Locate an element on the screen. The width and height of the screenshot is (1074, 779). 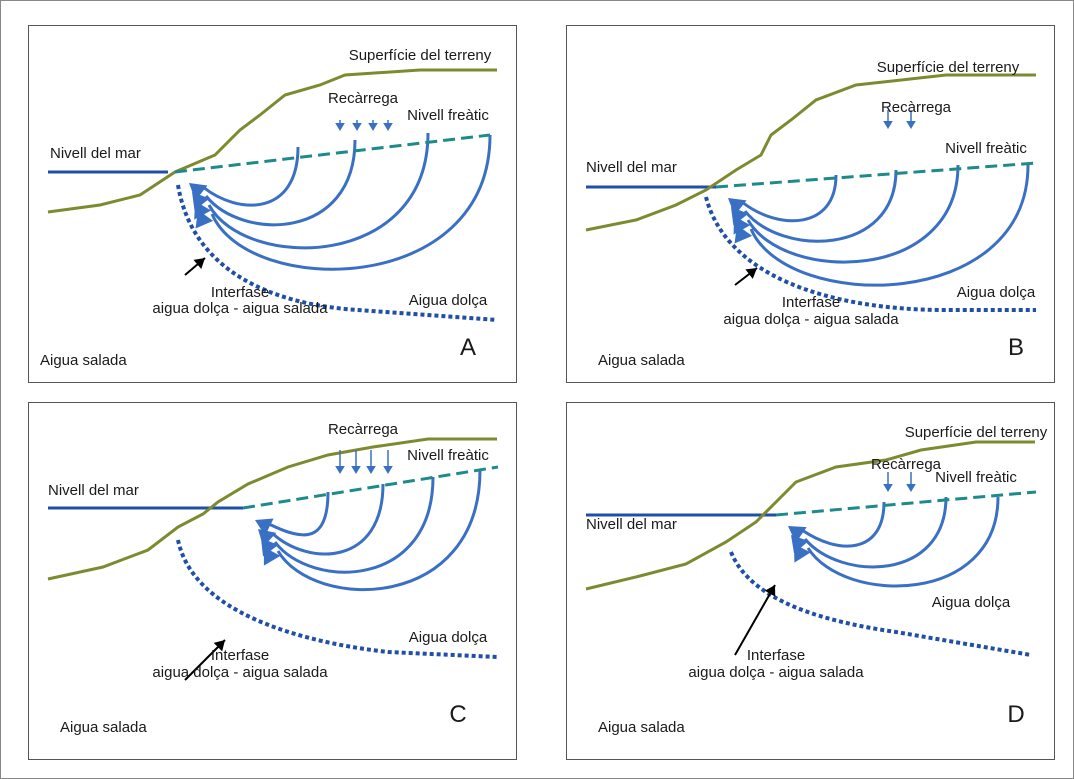
panel-letter: D is located at coordinates (1015, 714).